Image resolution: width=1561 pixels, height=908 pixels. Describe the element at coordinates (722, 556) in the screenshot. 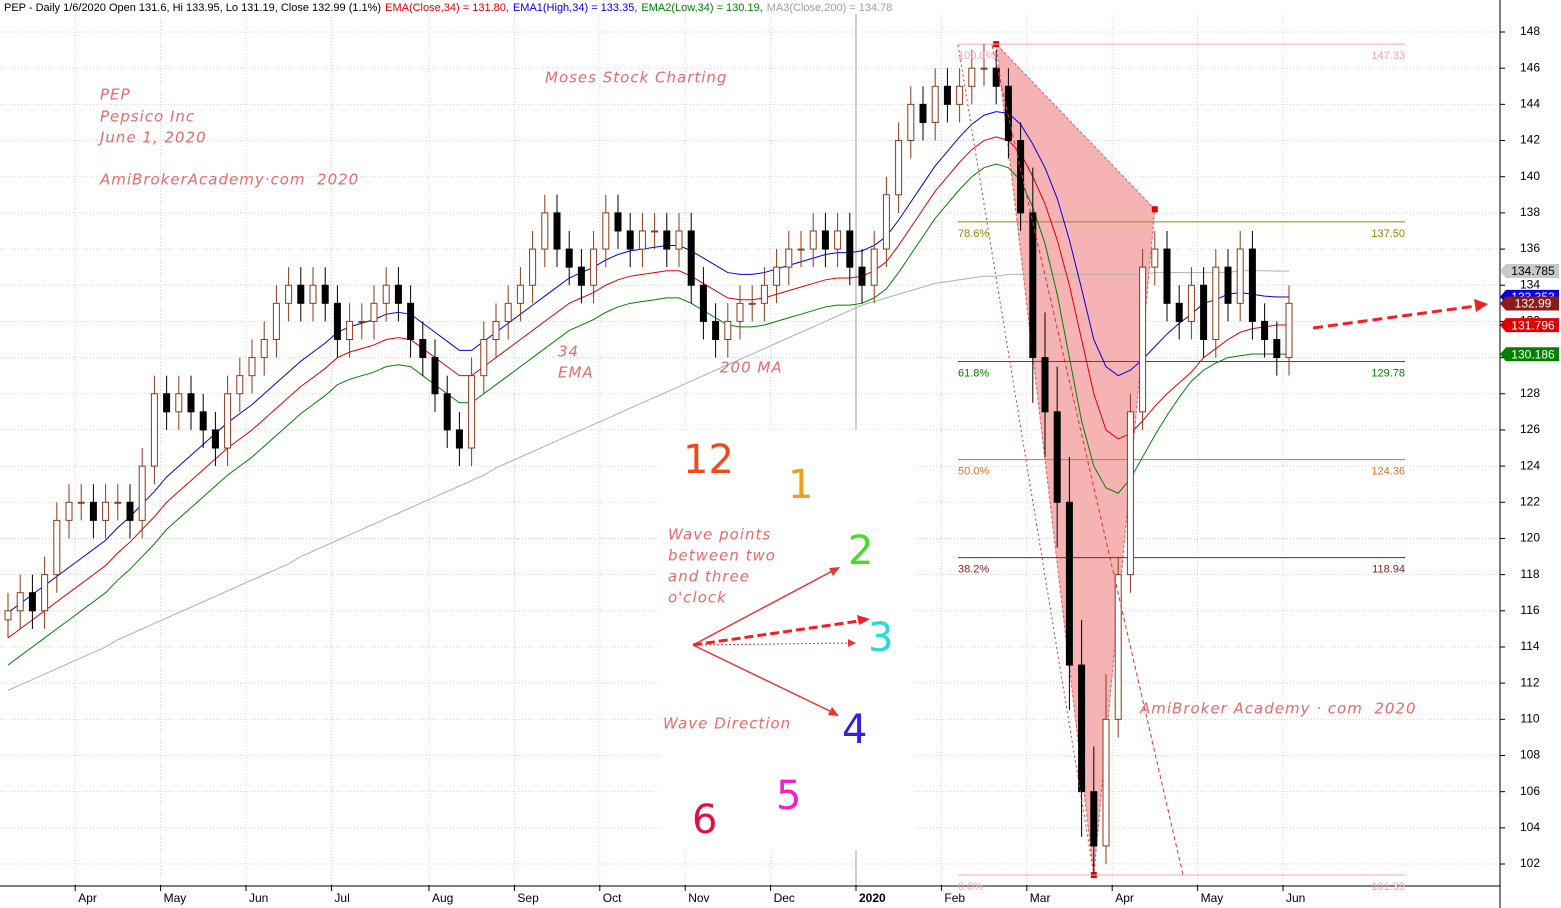

I see `annotation: between two` at that location.